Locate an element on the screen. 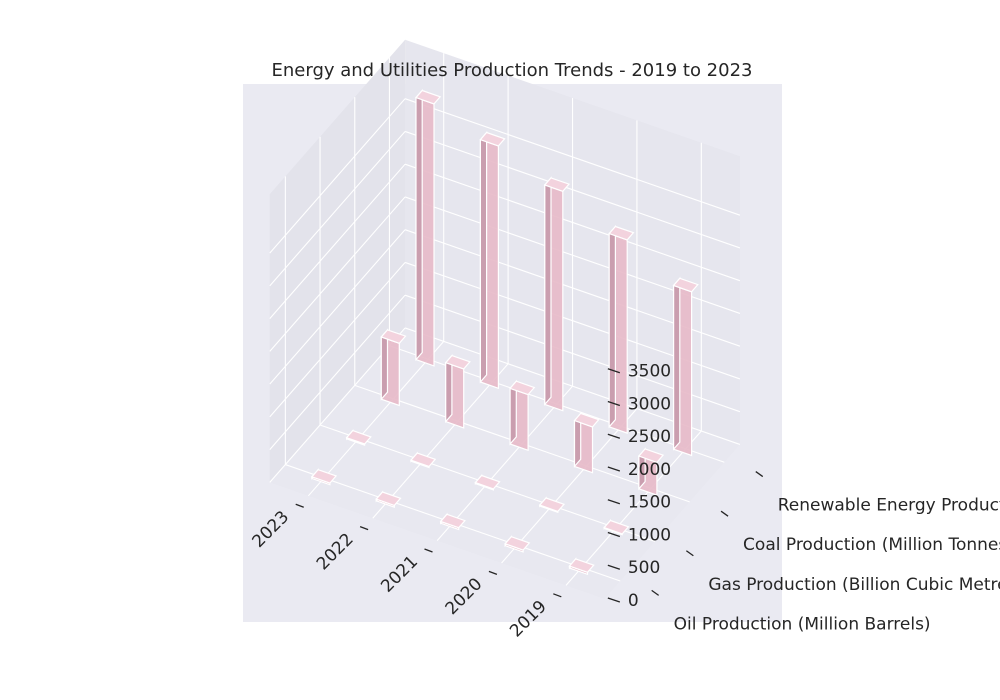 The height and width of the screenshot is (700, 1000). series-tick-label: Renewable Energy Production (GWh) is located at coordinates (889, 506).